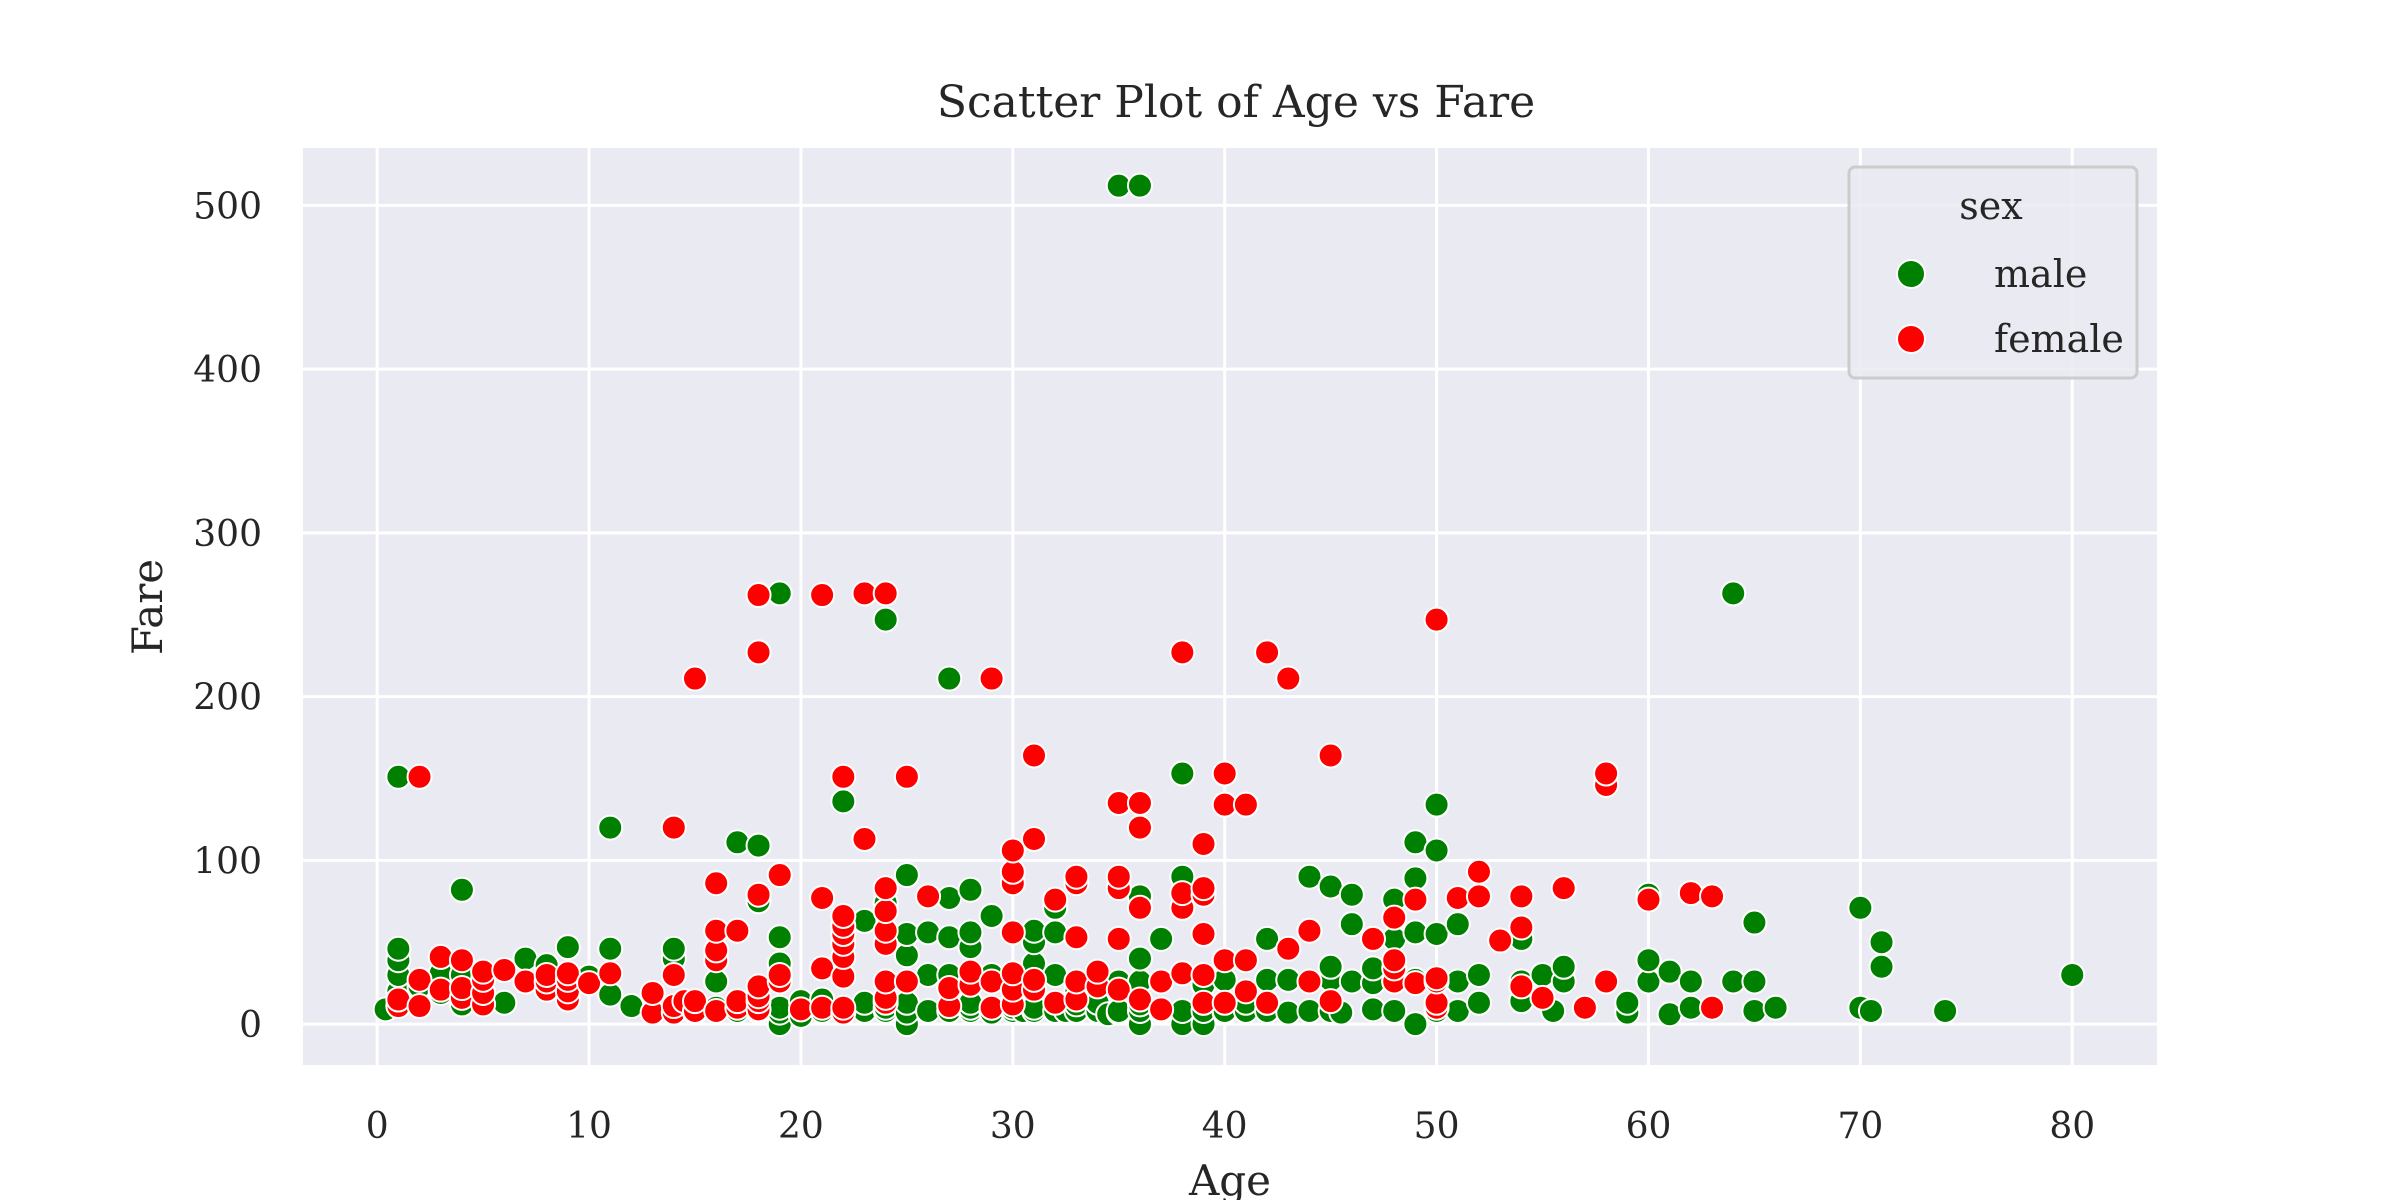  I want to click on legend-swatch-female, so click(1911, 339).